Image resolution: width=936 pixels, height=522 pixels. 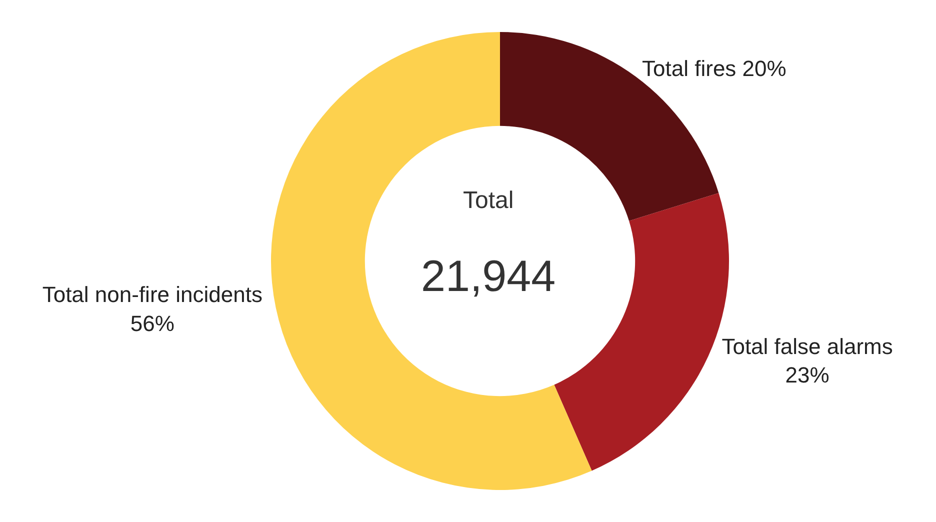 What do you see at coordinates (714, 68) in the screenshot?
I see `slice-label: Total fires 20%` at bounding box center [714, 68].